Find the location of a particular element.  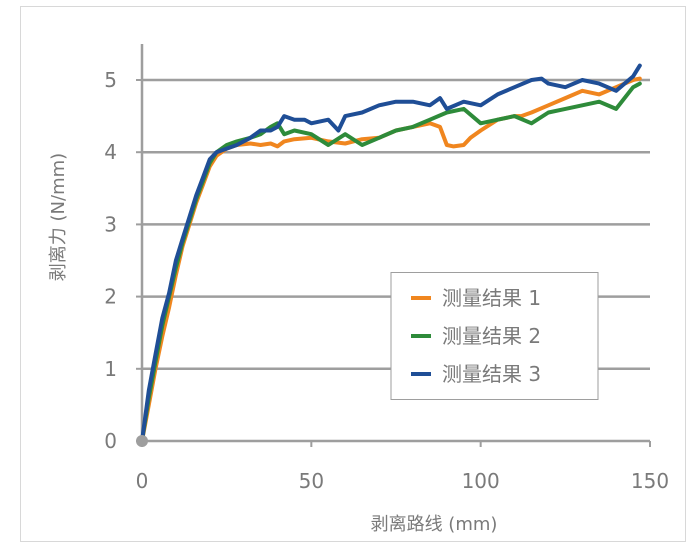

legend: 测量结果 1 测量结果 2 测量结果 3 is located at coordinates (494, 336).